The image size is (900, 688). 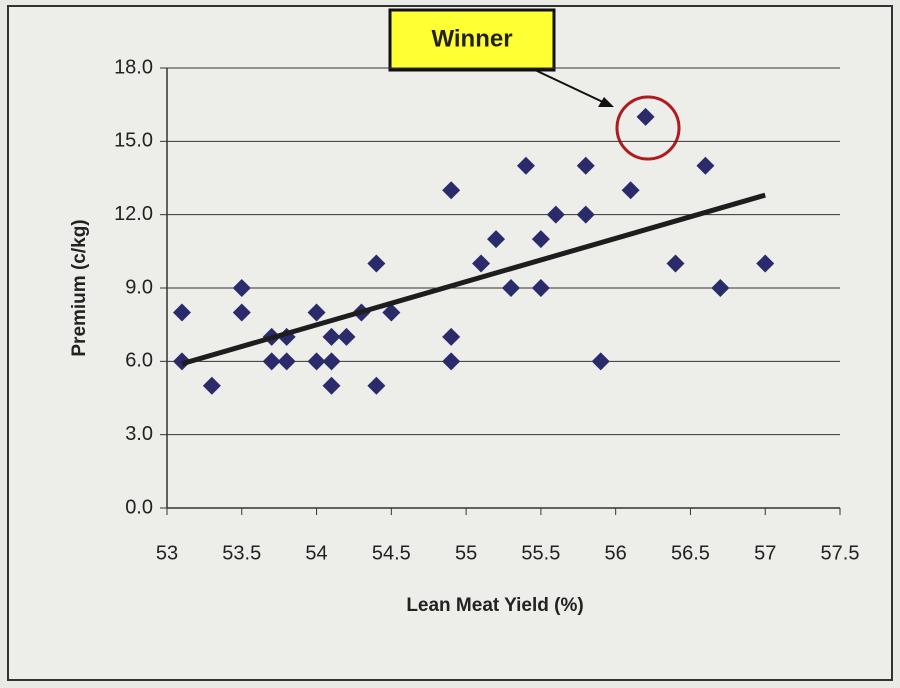 I want to click on annotation-text: Winner, so click(x=471, y=38).